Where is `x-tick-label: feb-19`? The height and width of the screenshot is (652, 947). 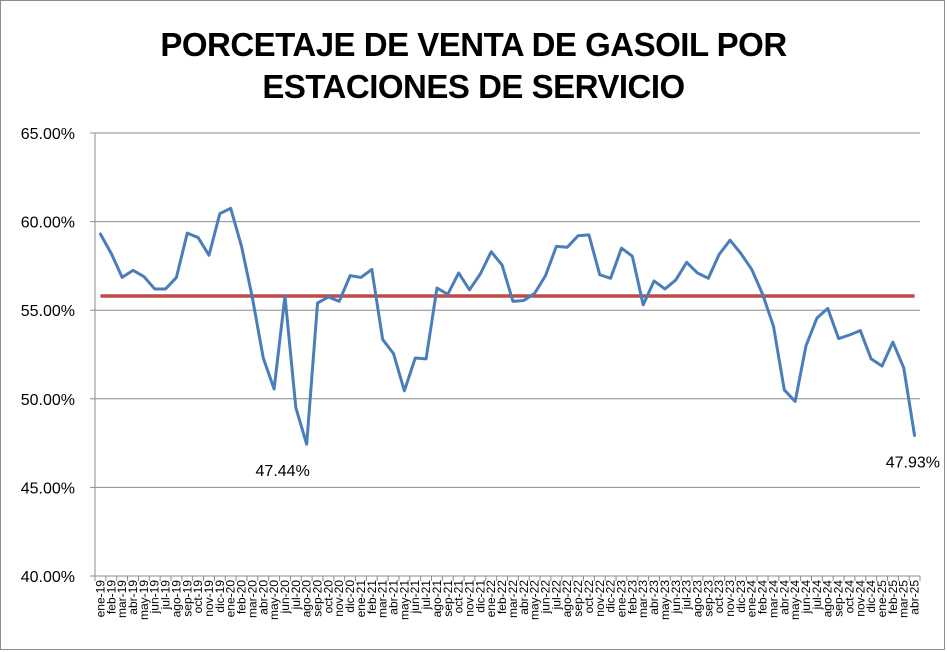
x-tick-label: feb-19 is located at coordinates (111, 597).